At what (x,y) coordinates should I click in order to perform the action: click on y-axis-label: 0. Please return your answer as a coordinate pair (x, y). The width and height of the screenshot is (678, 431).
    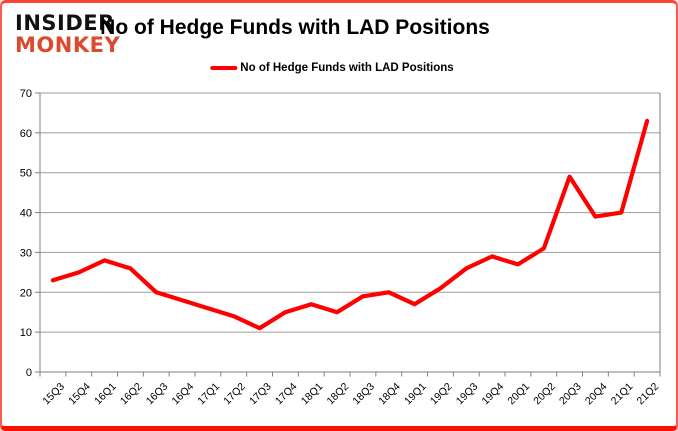
    Looking at the image, I should click on (29, 373).